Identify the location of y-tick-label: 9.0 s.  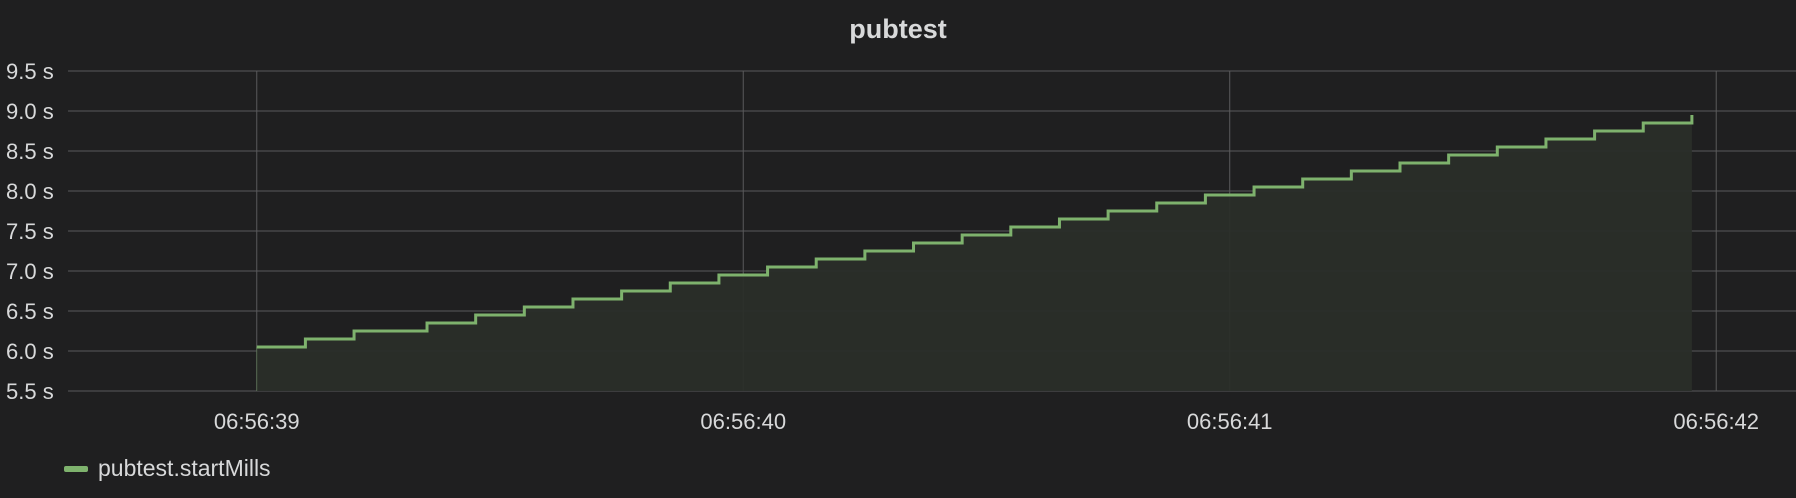
(30, 111).